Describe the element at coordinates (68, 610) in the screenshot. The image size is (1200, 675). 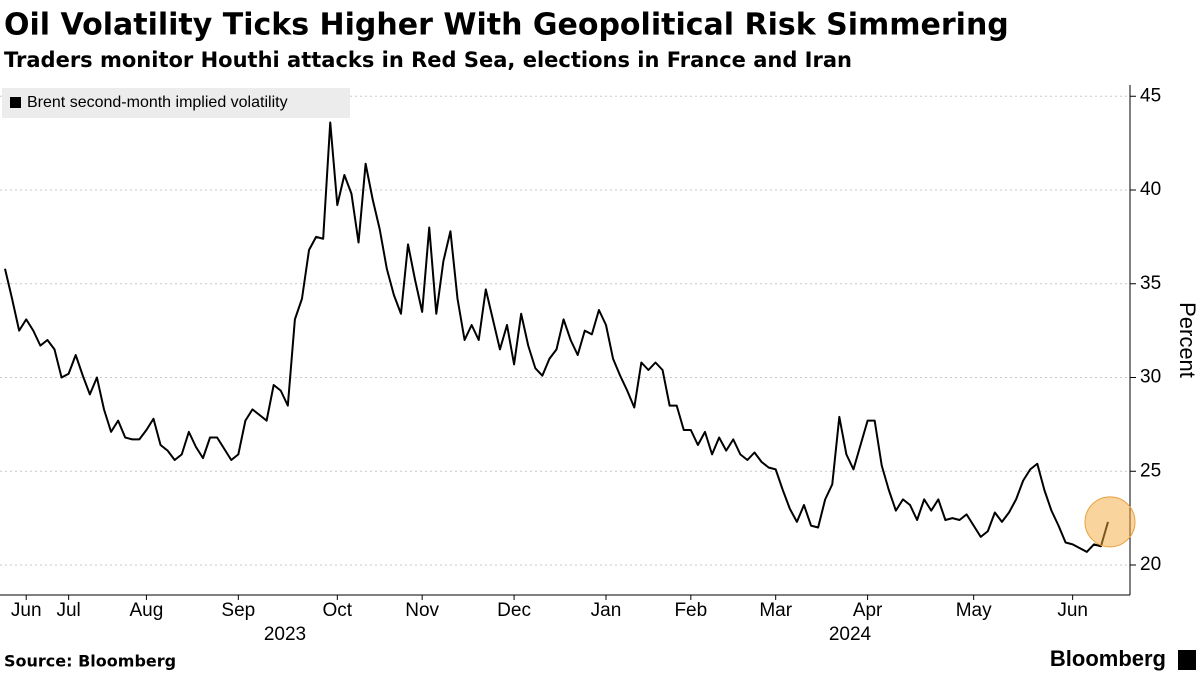
I see `x-tick-label: Jul` at that location.